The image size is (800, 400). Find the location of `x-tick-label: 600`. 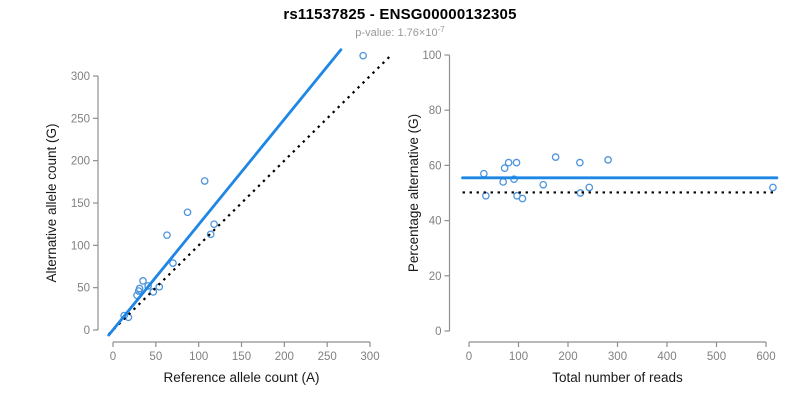

x-tick-label: 600 is located at coordinates (765, 357).